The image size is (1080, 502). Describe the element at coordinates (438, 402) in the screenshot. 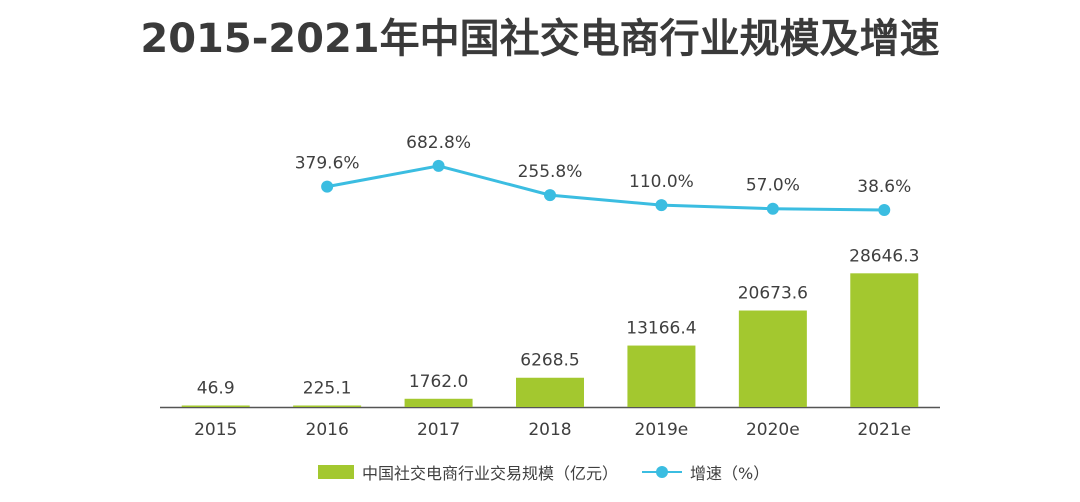

I see `bar-2017` at that location.